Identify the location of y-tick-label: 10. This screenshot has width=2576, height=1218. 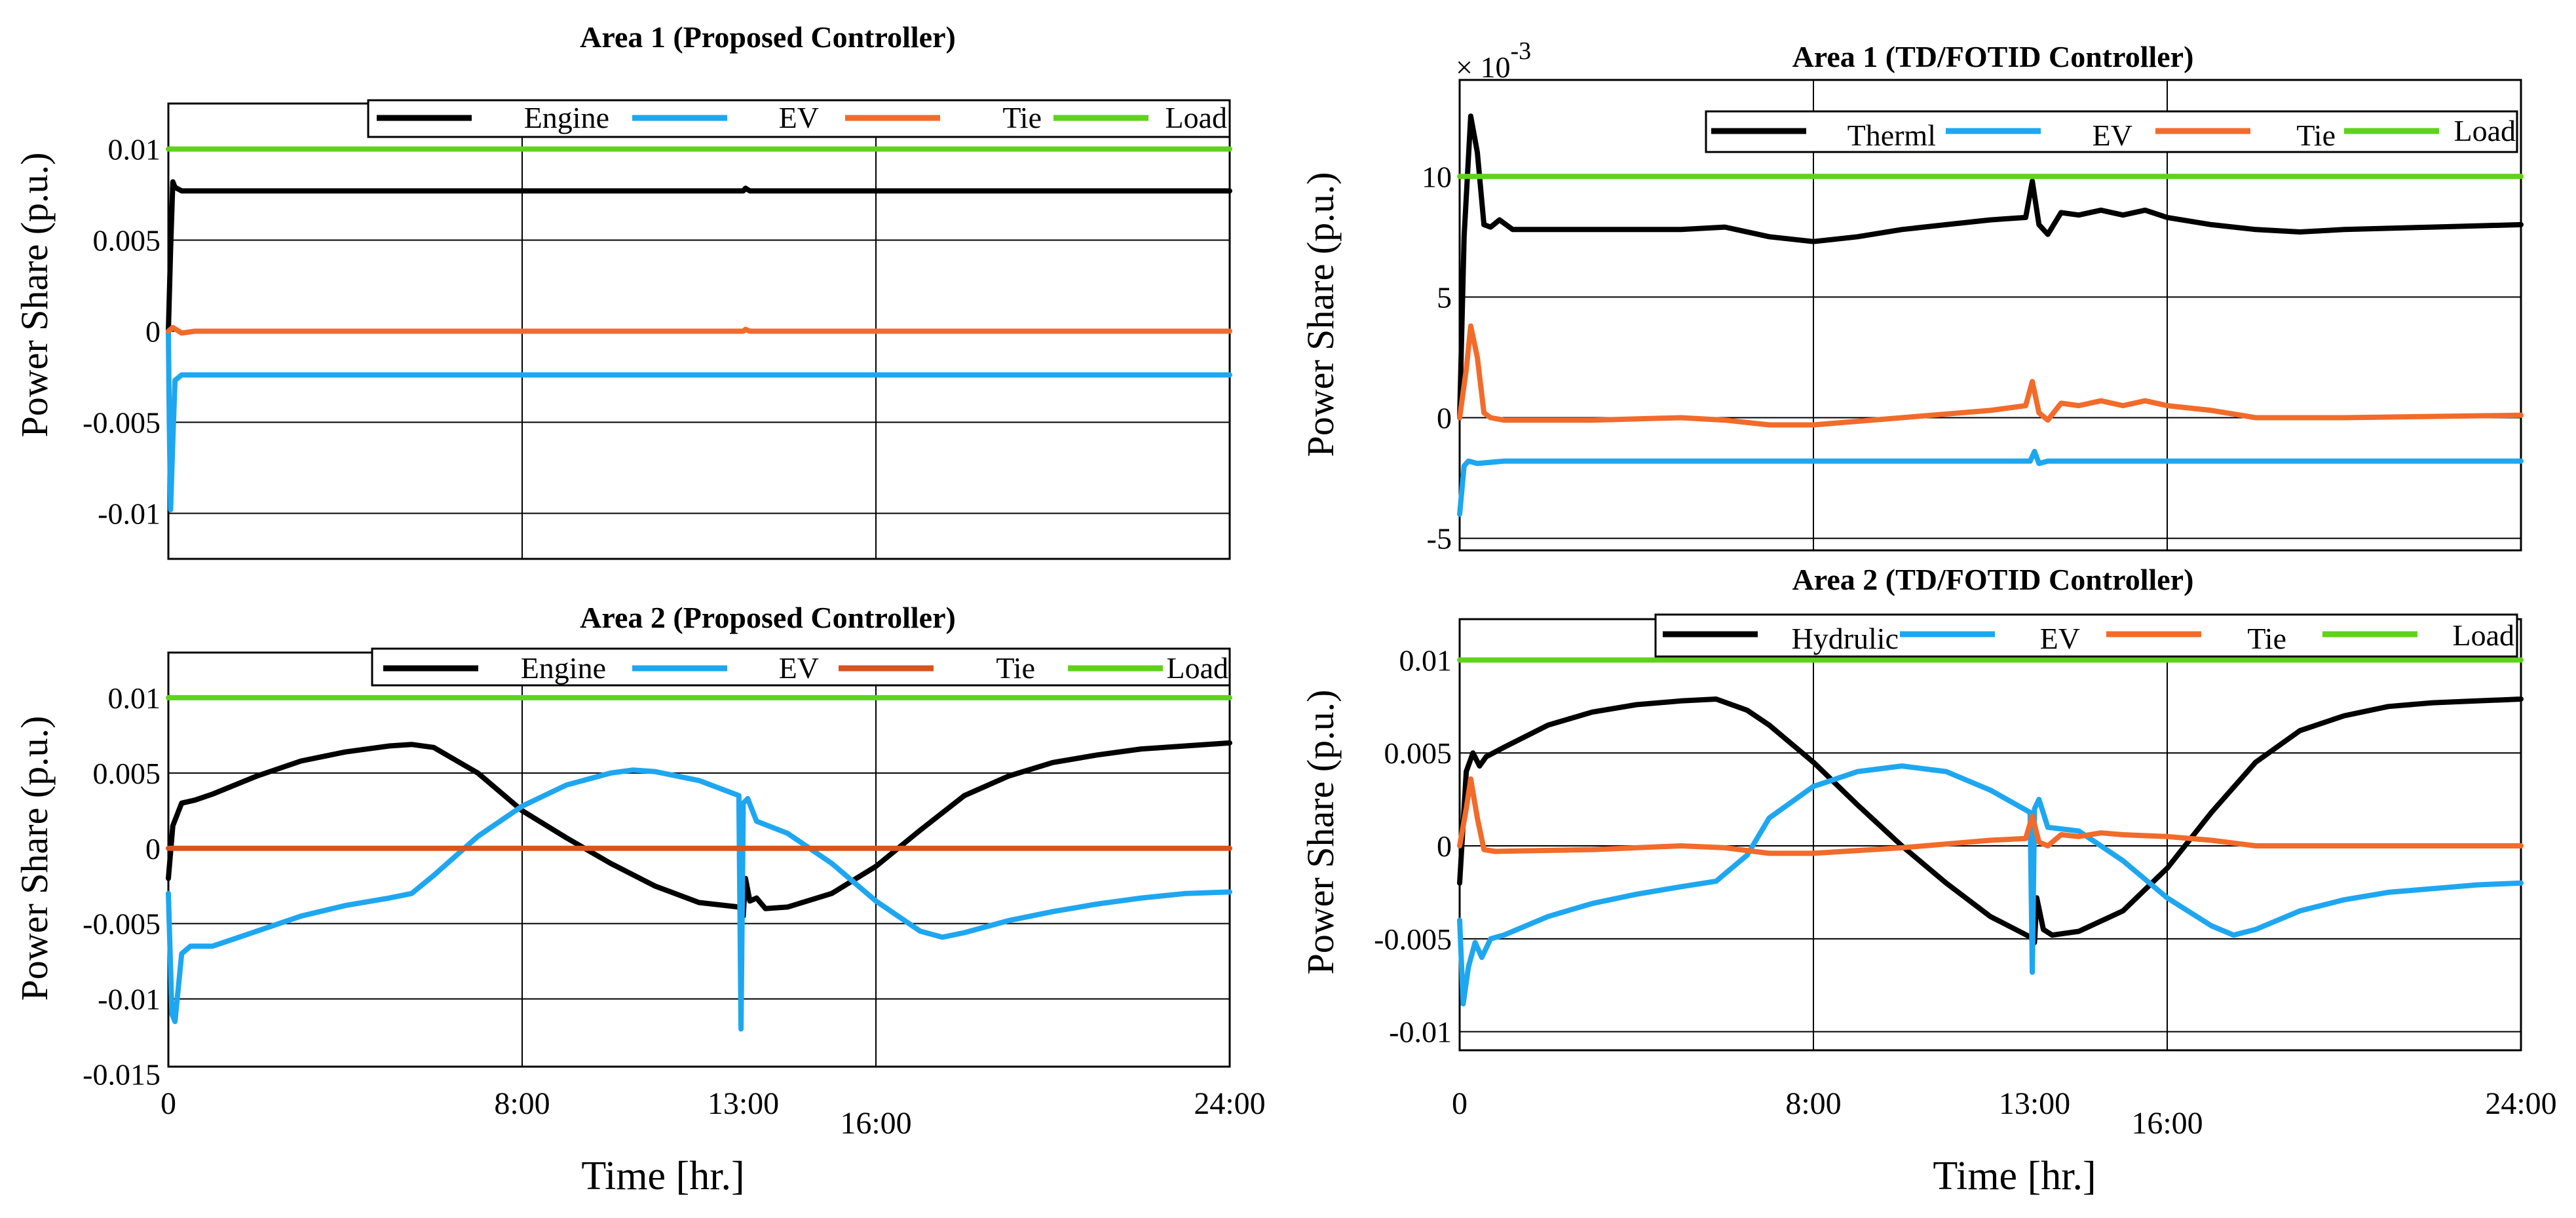
(1437, 176).